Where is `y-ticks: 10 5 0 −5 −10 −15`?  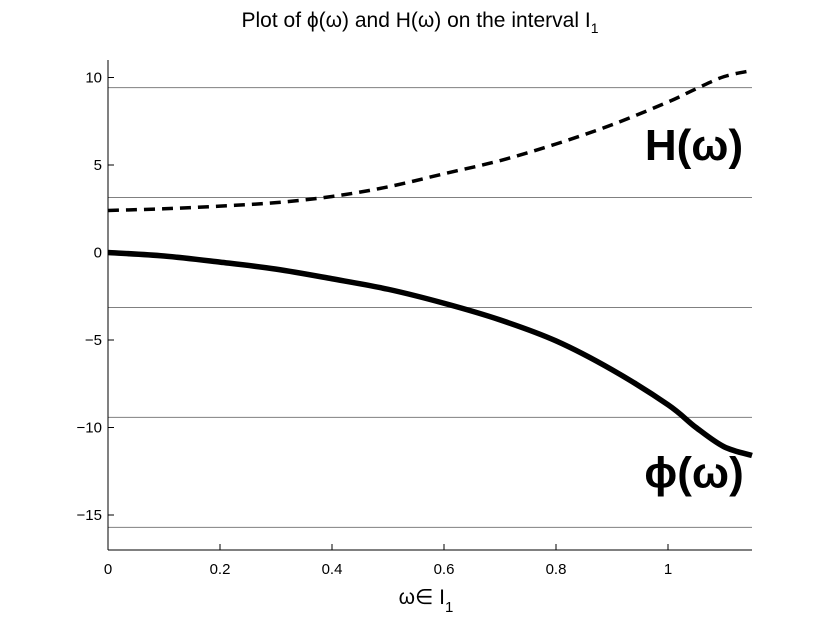 y-ticks: 10 5 0 −5 −10 −15 is located at coordinates (95, 297).